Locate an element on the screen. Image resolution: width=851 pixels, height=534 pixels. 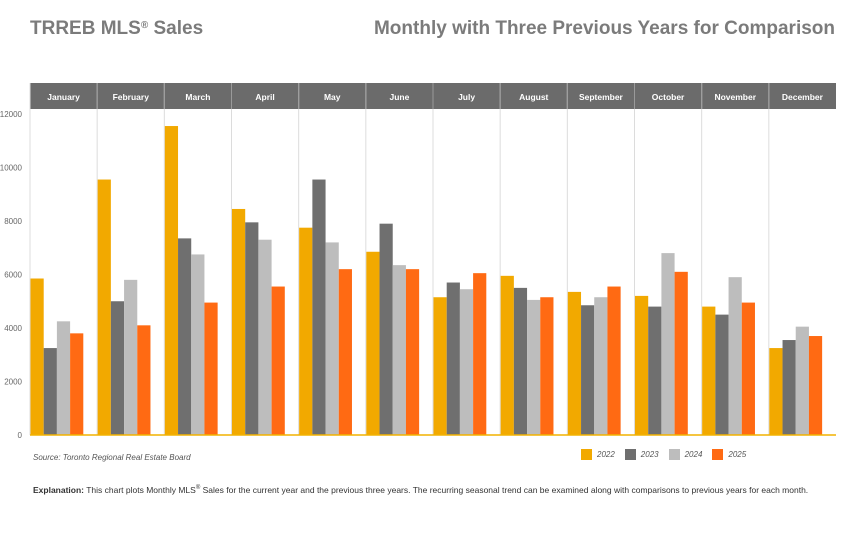
bar-2024-september is located at coordinates (601, 366).